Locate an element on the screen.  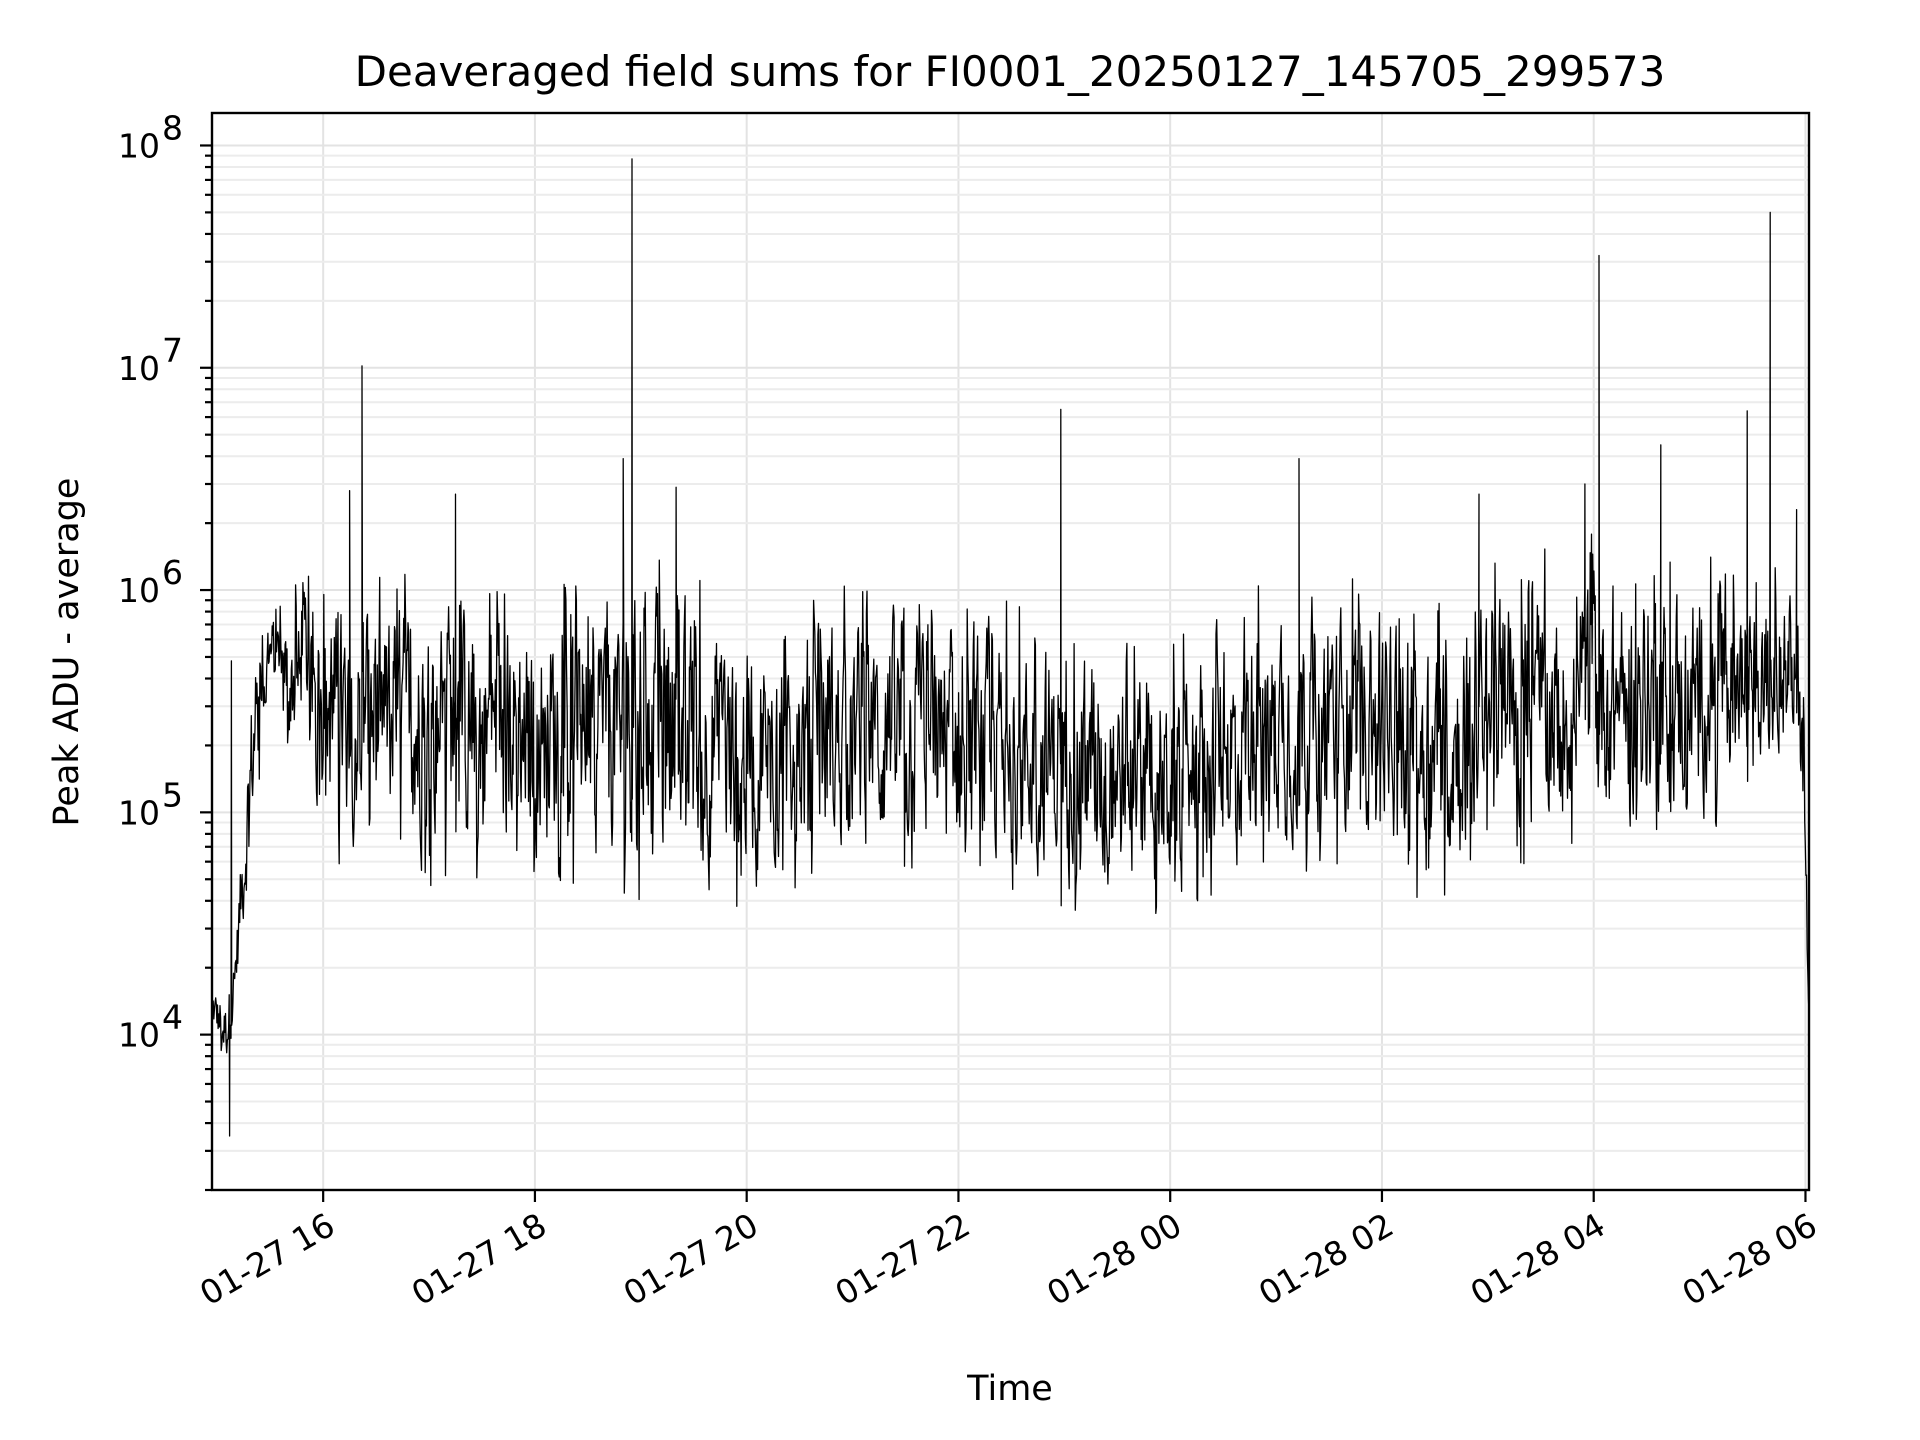
y-tick-label-exponent: 7 is located at coordinates (172, 350).